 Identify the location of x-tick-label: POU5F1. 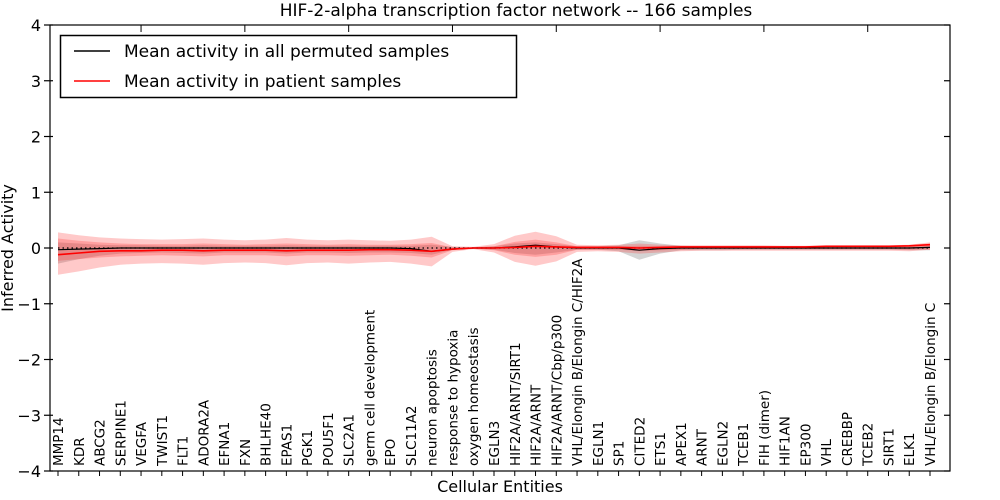
(329, 439).